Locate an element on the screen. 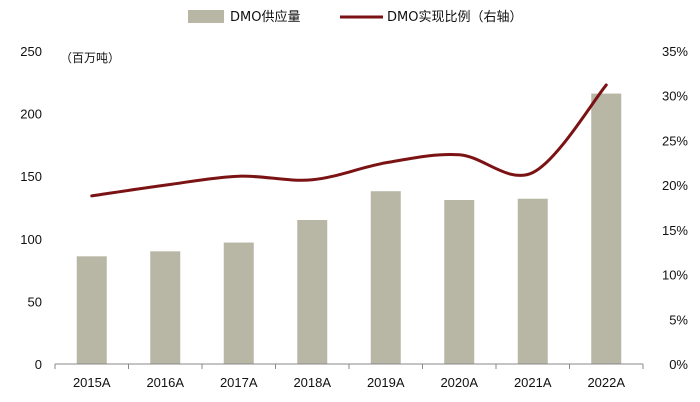 This screenshot has height=402, width=700. left-axis-ticks: 0 50 100 150 200 250 is located at coordinates (31, 208).